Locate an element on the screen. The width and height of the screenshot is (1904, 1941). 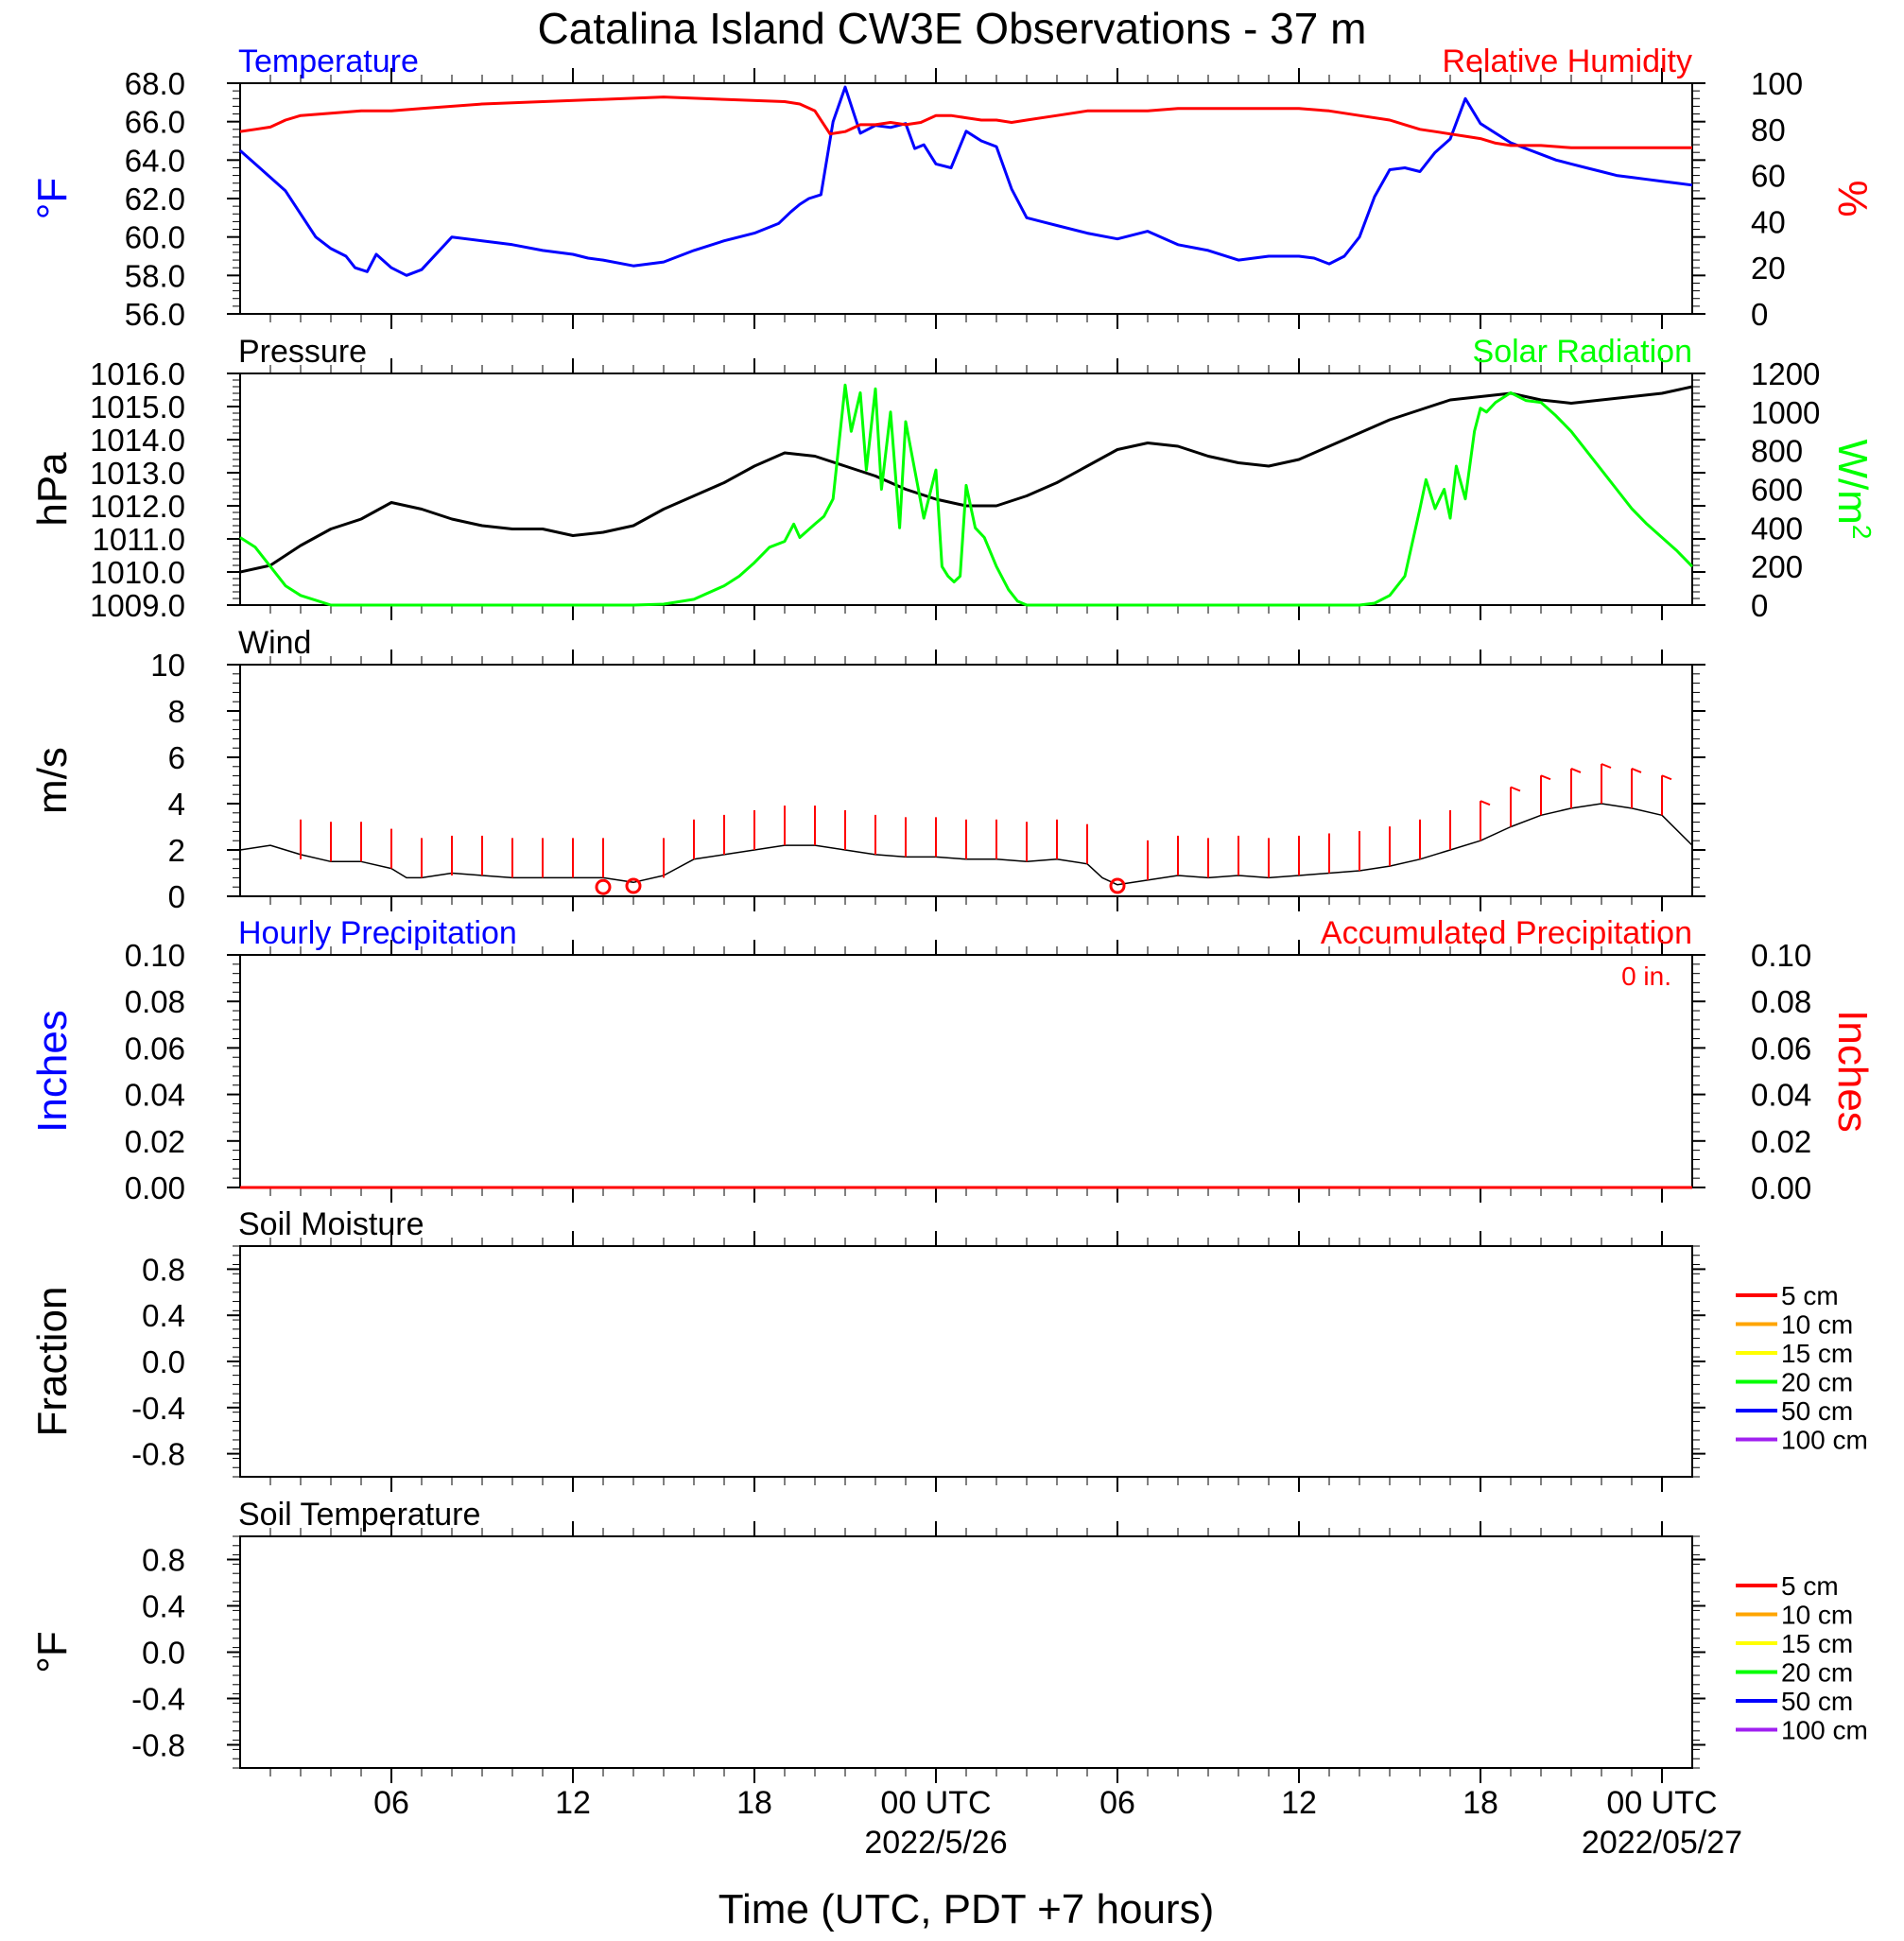
series-relative-humidity is located at coordinates (966, 122).